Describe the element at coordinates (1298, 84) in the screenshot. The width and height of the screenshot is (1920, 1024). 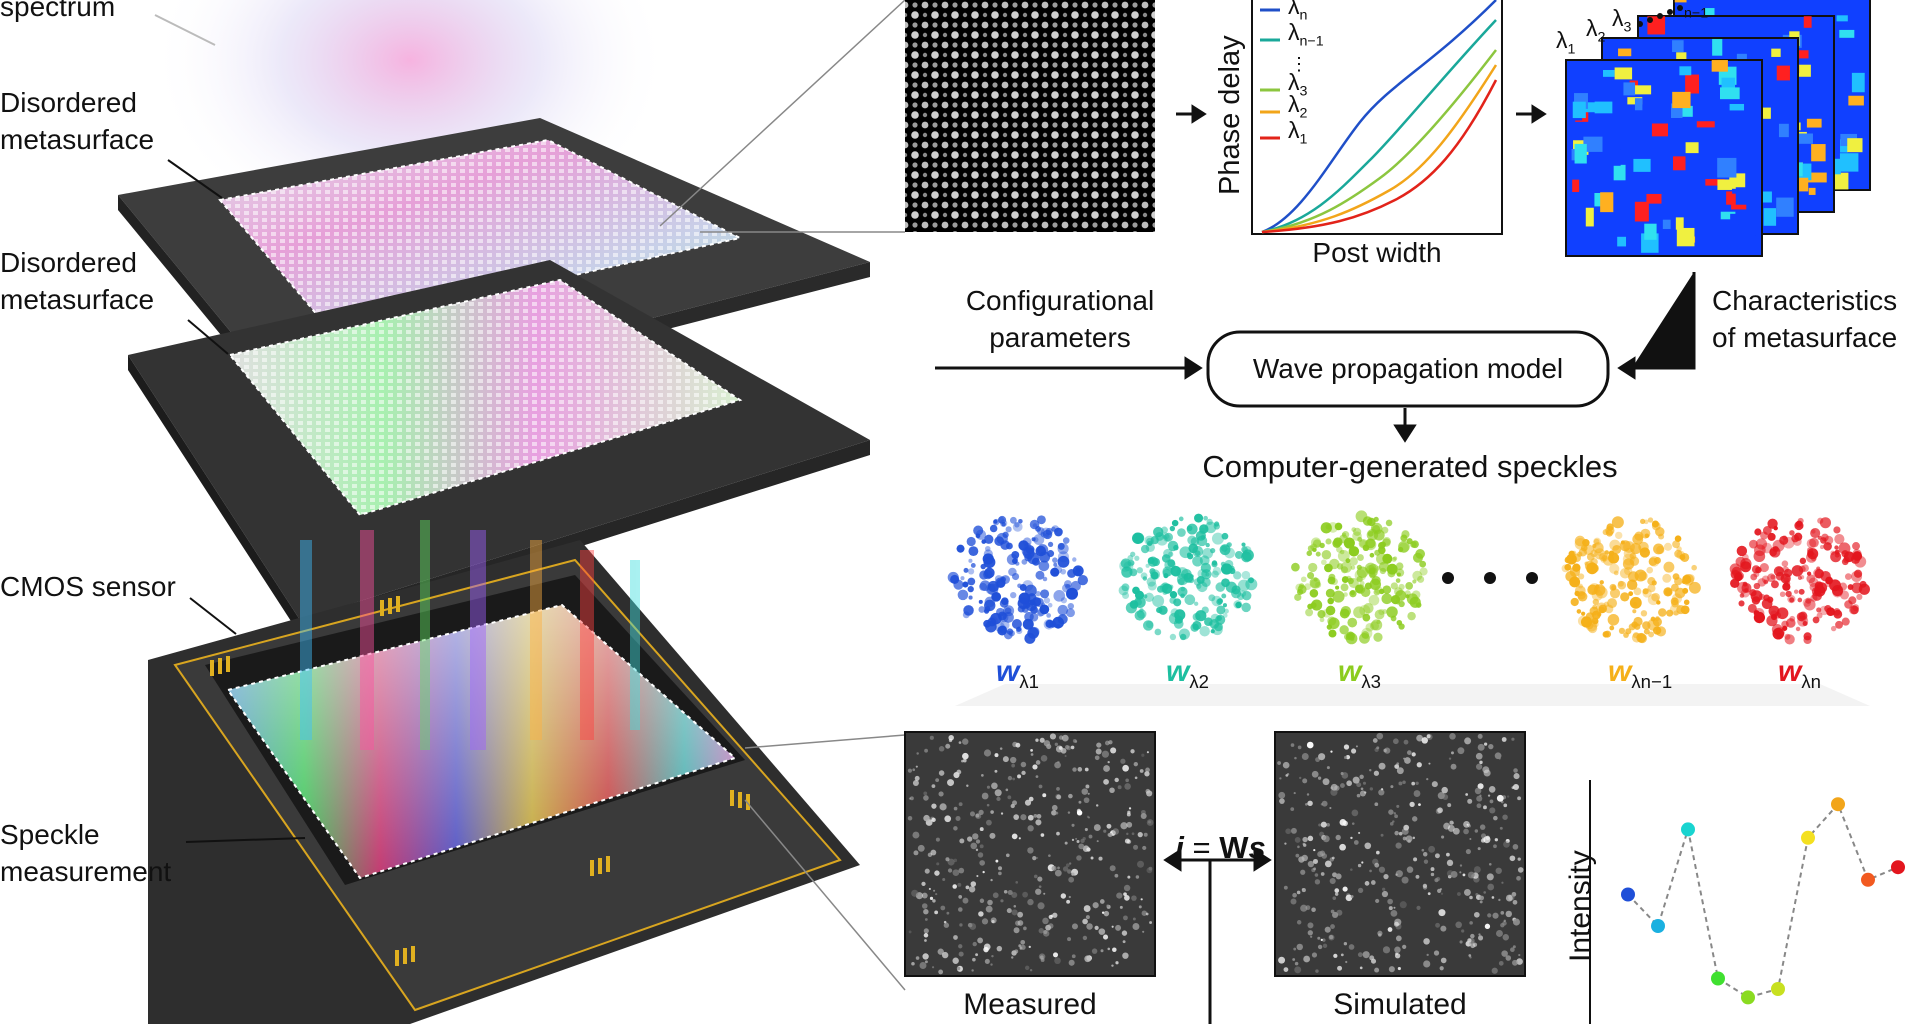
I see `phase-legend-item: λ3` at that location.